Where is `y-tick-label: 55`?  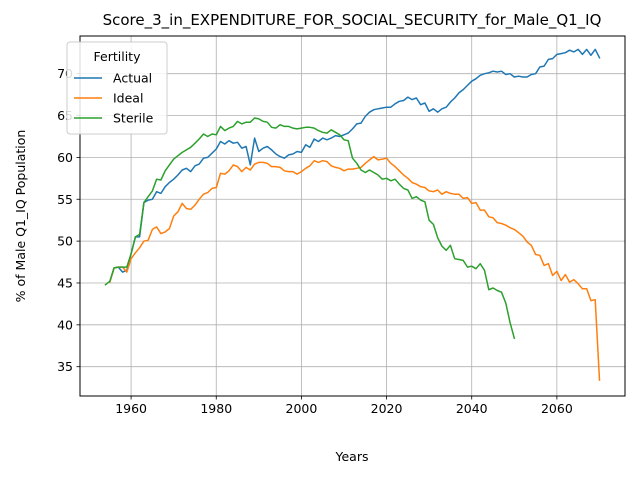 y-tick-label: 55 is located at coordinates (65, 199).